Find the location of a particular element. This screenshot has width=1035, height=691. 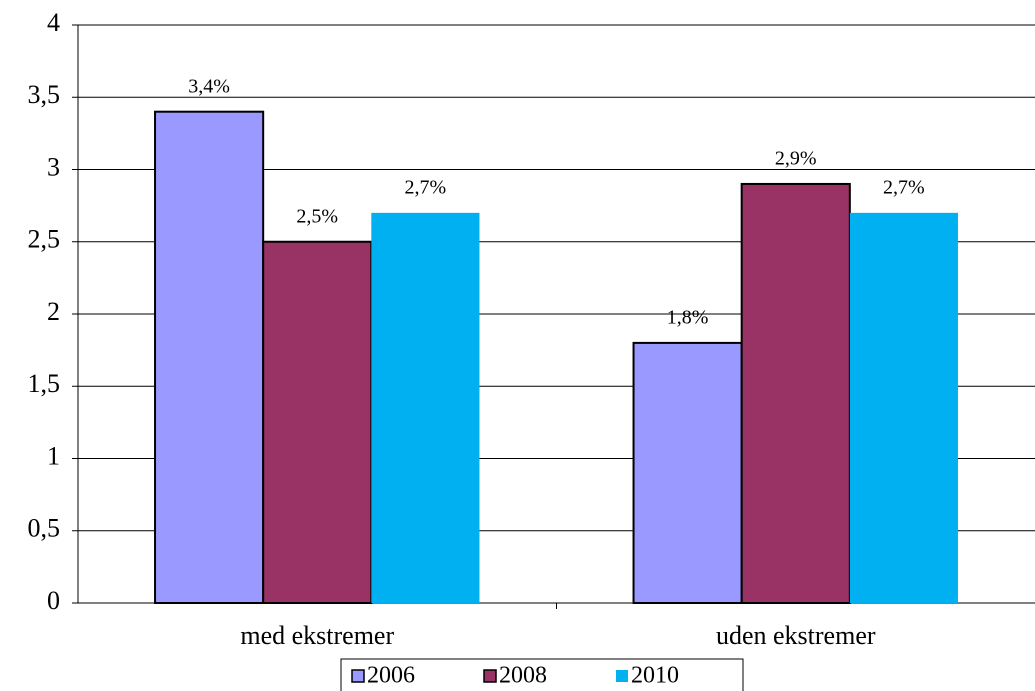

y-tick-label: 2 is located at coordinates (53, 311).